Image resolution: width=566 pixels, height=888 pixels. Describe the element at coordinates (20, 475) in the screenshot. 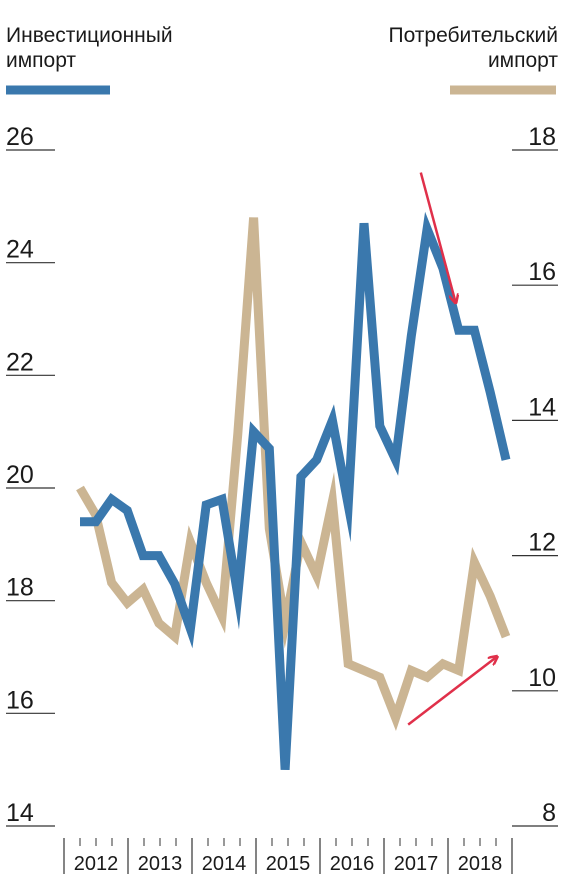

I see `left-tick-label: 20` at that location.